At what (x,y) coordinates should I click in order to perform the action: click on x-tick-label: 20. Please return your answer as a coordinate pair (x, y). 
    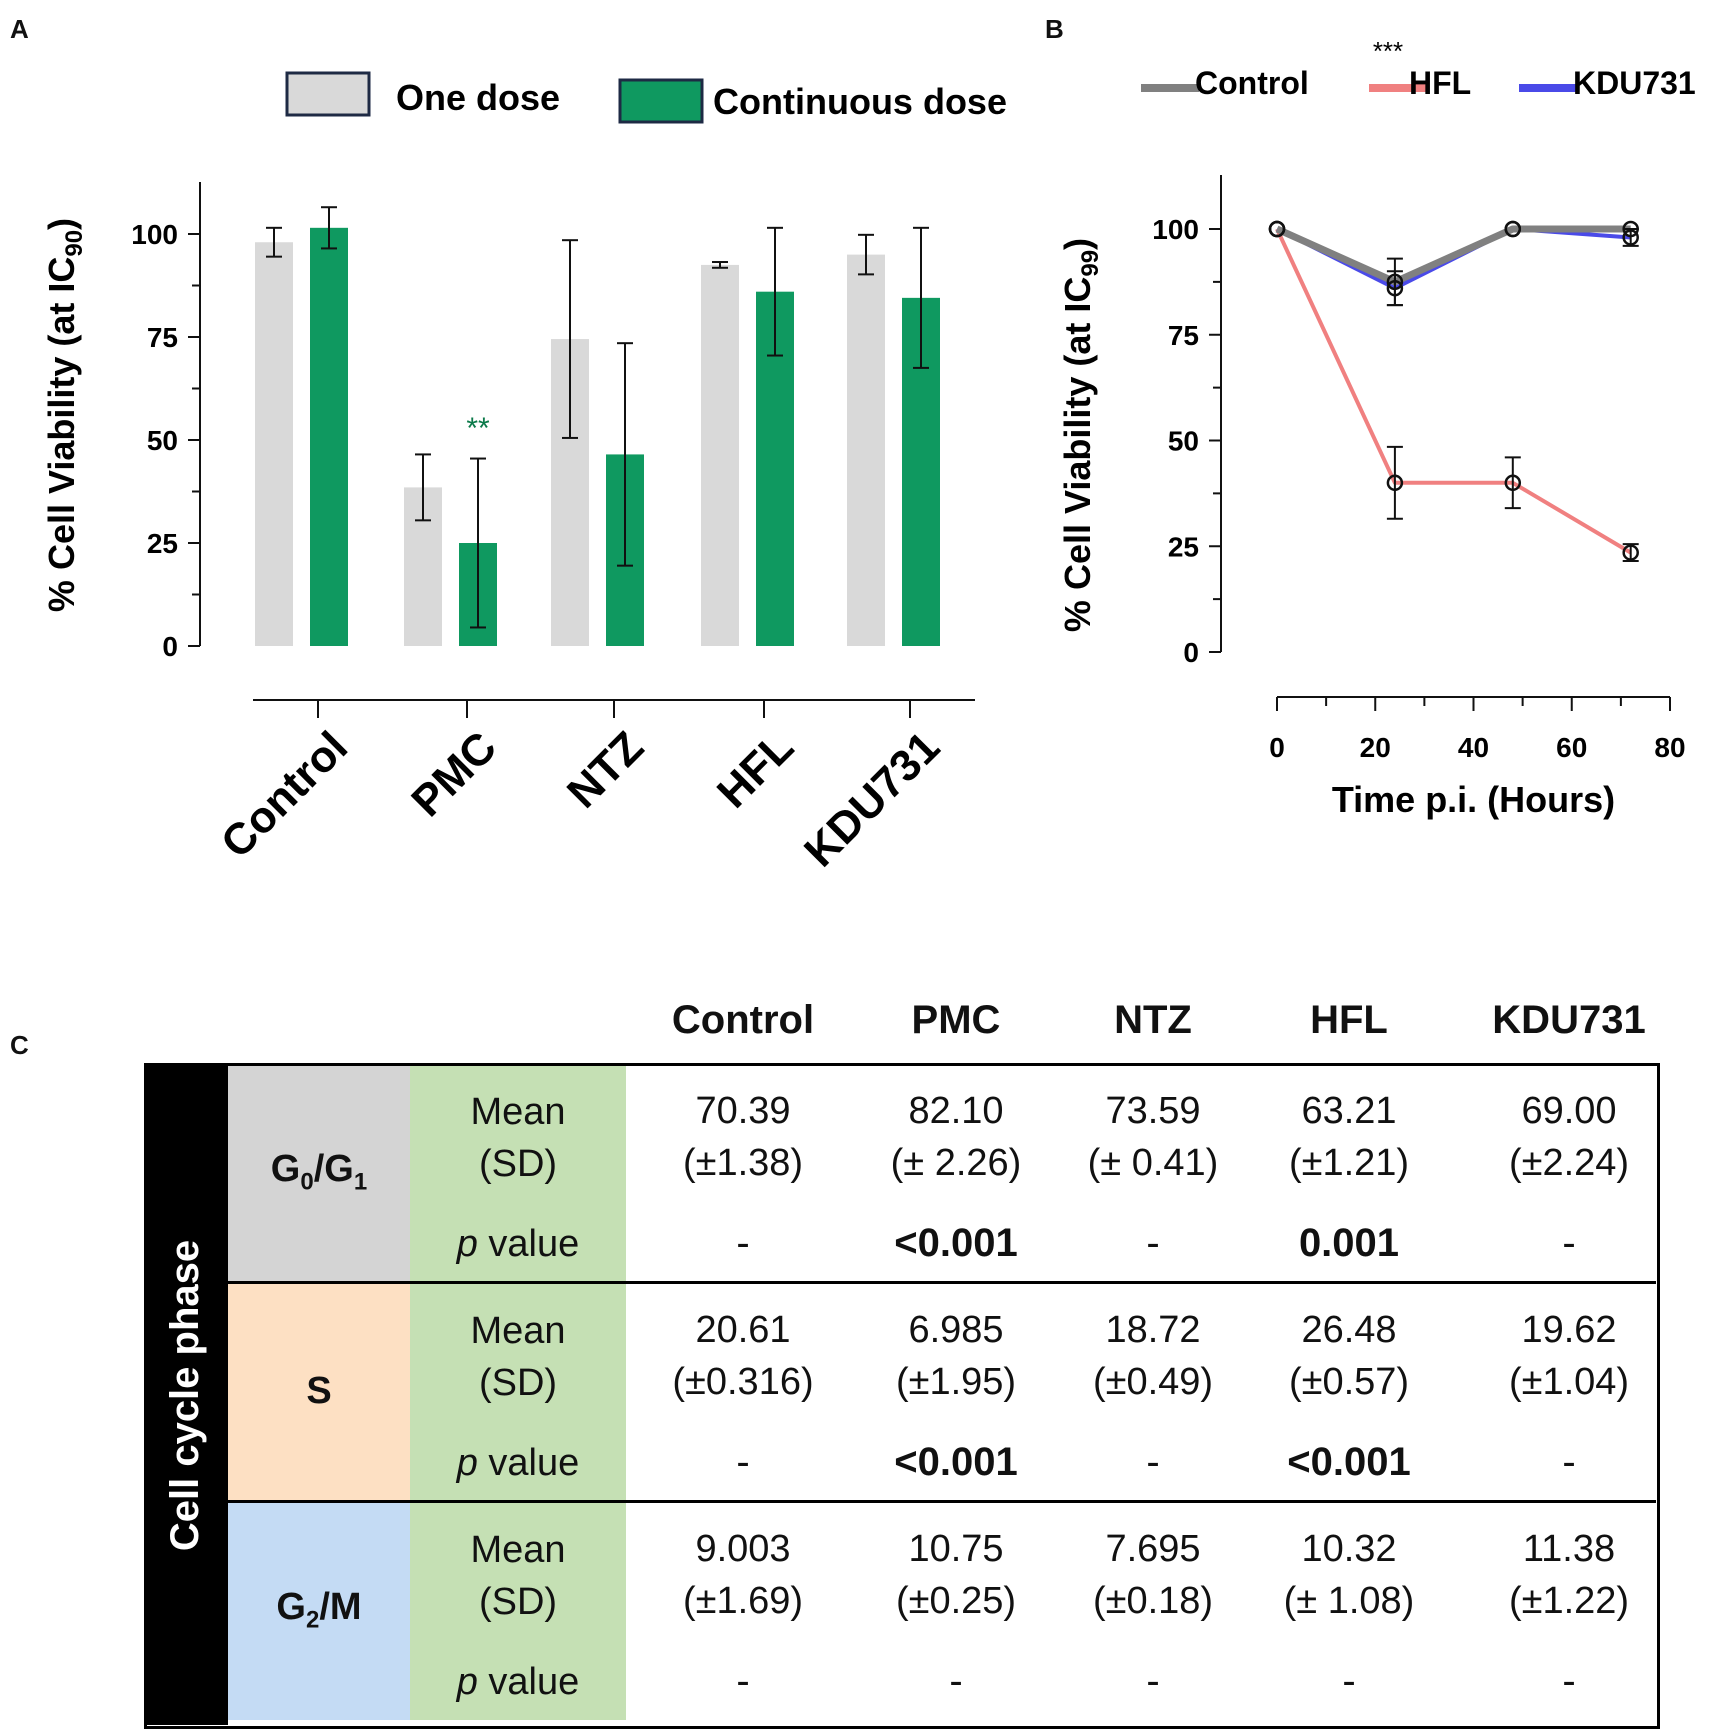
    Looking at the image, I should click on (1375, 747).